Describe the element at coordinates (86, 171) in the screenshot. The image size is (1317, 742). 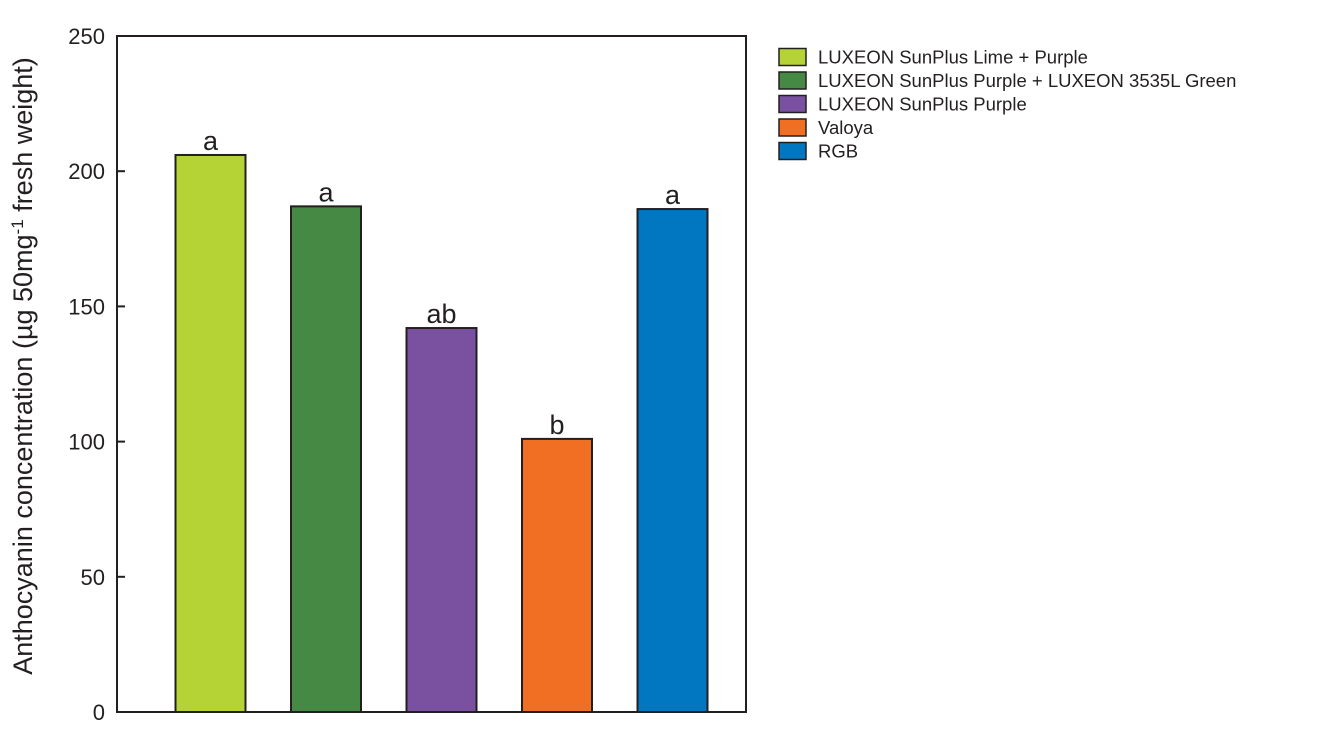
I see `y-tick-label: 200` at that location.